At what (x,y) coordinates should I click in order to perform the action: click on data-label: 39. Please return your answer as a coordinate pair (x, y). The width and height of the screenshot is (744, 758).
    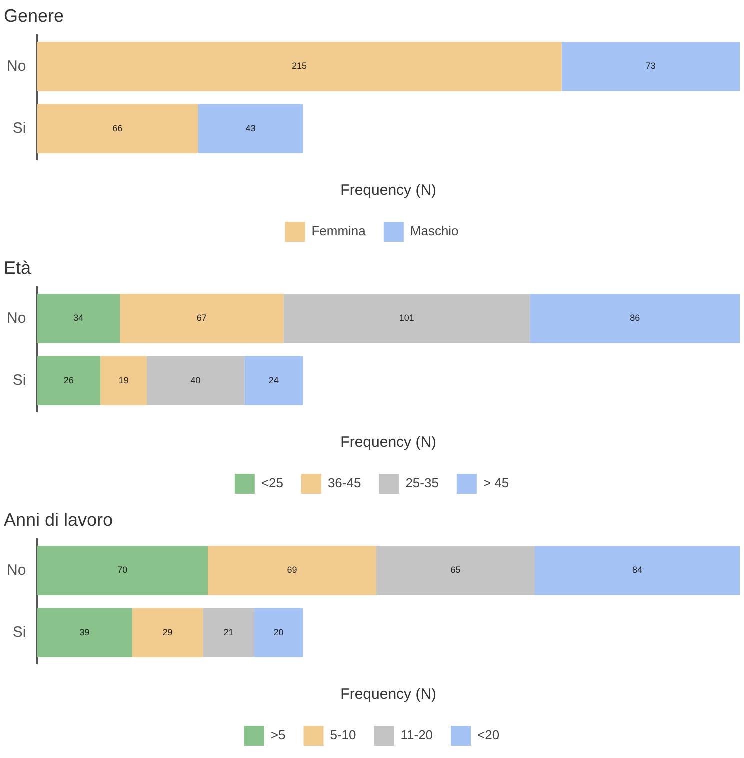
    Looking at the image, I should click on (85, 632).